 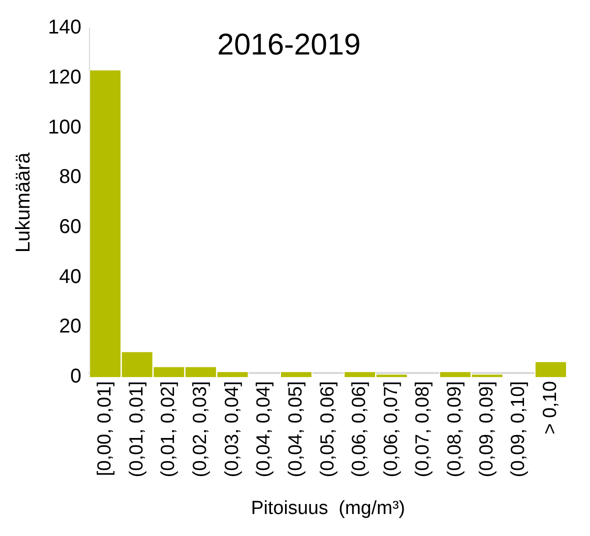 I want to click on x-tick-label: (0,06, 0,06], so click(x=359, y=429).